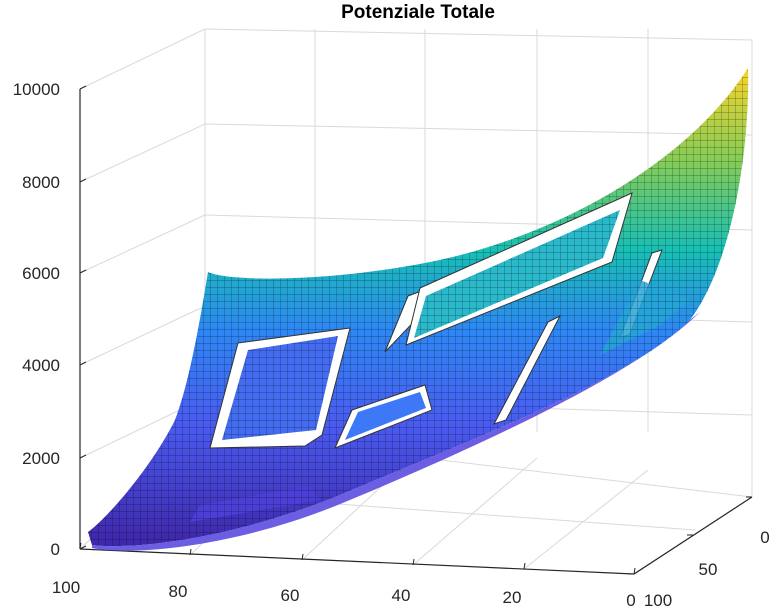 This screenshot has width=771, height=609. What do you see at coordinates (385, 416) in the screenshot?
I see `surface-panel-mid` at bounding box center [385, 416].